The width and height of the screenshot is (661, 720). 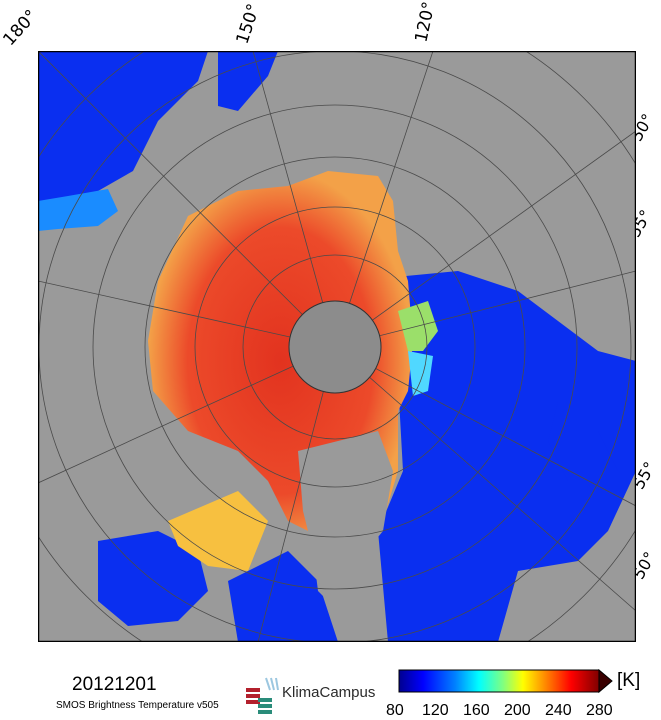 What do you see at coordinates (558, 710) in the screenshot?
I see `colorbar-tick: 240` at bounding box center [558, 710].